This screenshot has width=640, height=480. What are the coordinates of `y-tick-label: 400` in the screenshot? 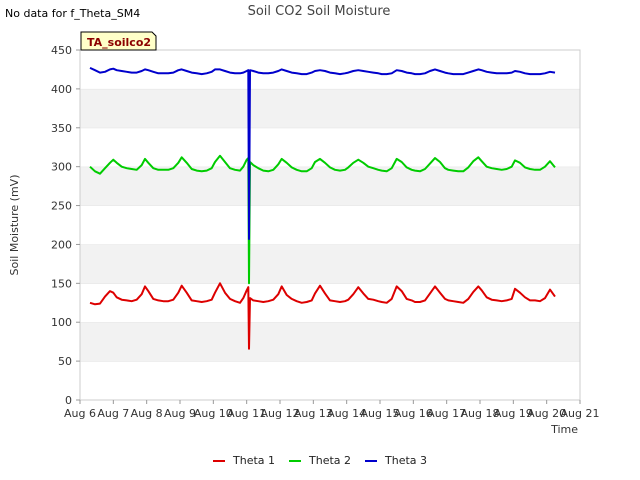 It's located at (61, 89).